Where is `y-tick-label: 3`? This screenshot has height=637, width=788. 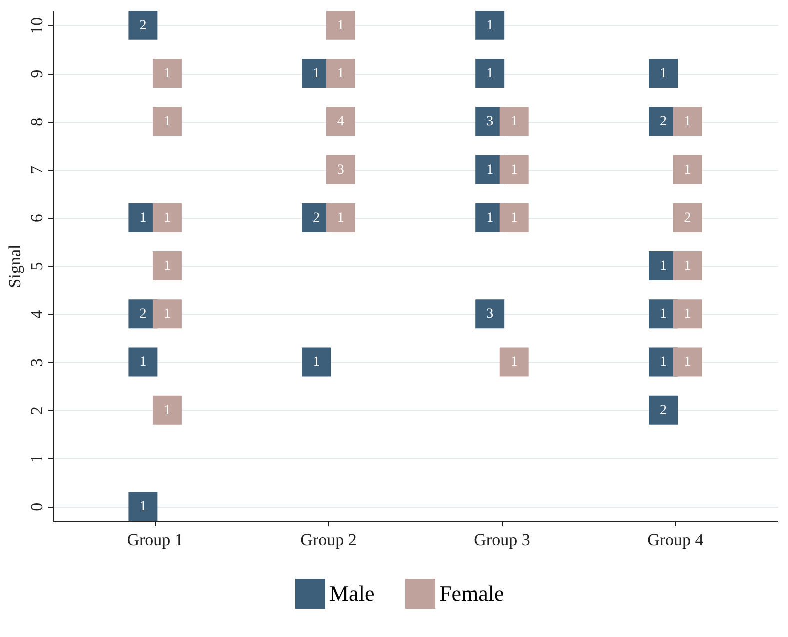 y-tick-label: 3 is located at coordinates (37, 362).